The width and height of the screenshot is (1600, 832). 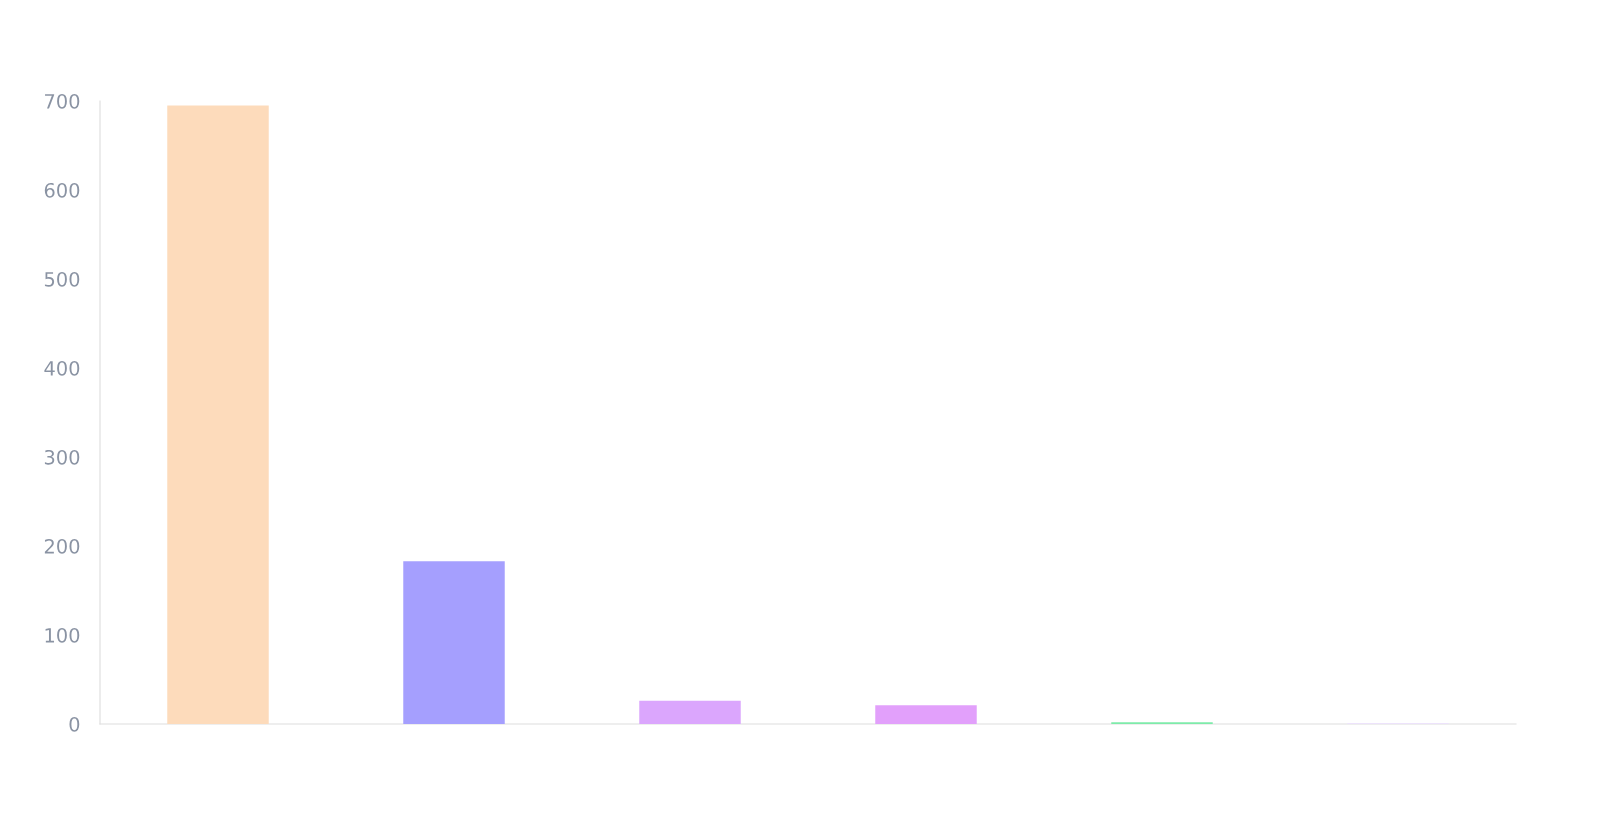 What do you see at coordinates (74, 724) in the screenshot?
I see `y-tick-label: 0` at bounding box center [74, 724].